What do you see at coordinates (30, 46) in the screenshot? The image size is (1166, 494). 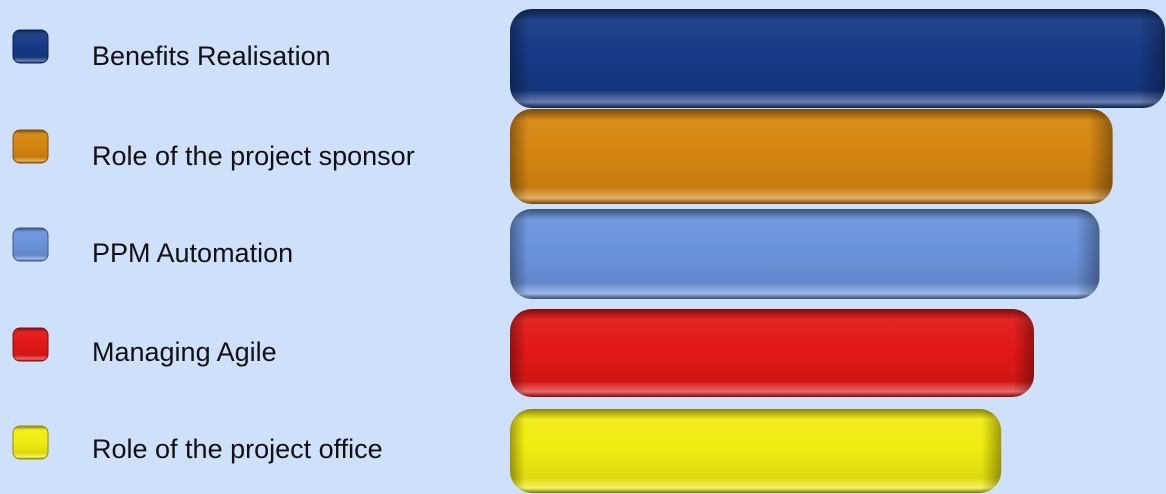 I see `legend-swatch-benefits-realisation` at bounding box center [30, 46].